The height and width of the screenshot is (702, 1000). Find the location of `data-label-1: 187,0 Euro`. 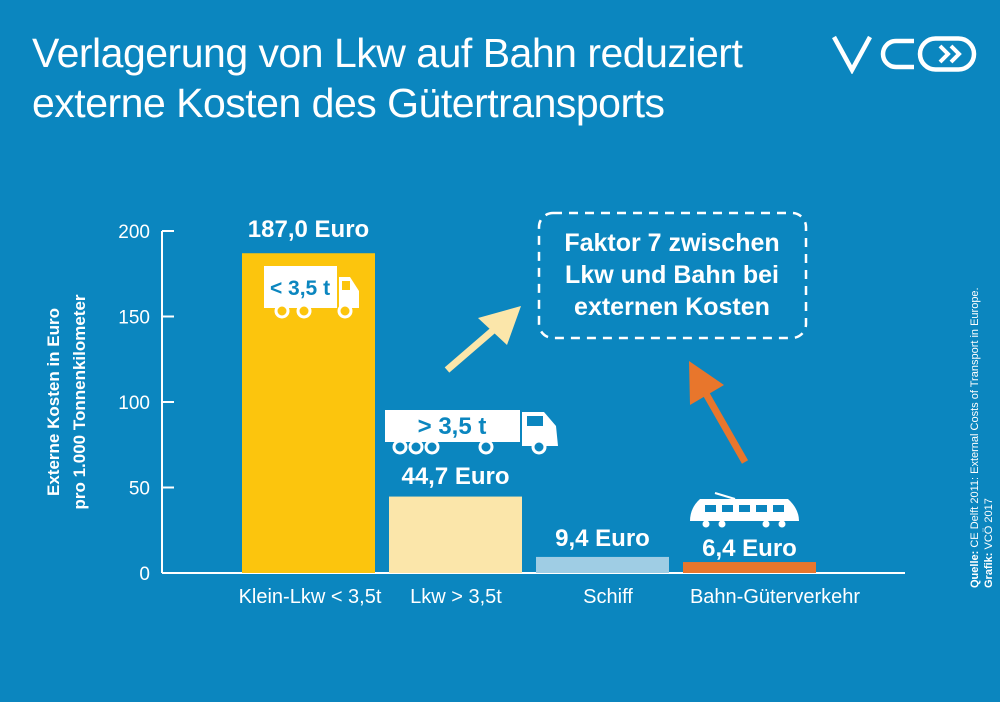

data-label-1: 187,0 Euro is located at coordinates (308, 229).